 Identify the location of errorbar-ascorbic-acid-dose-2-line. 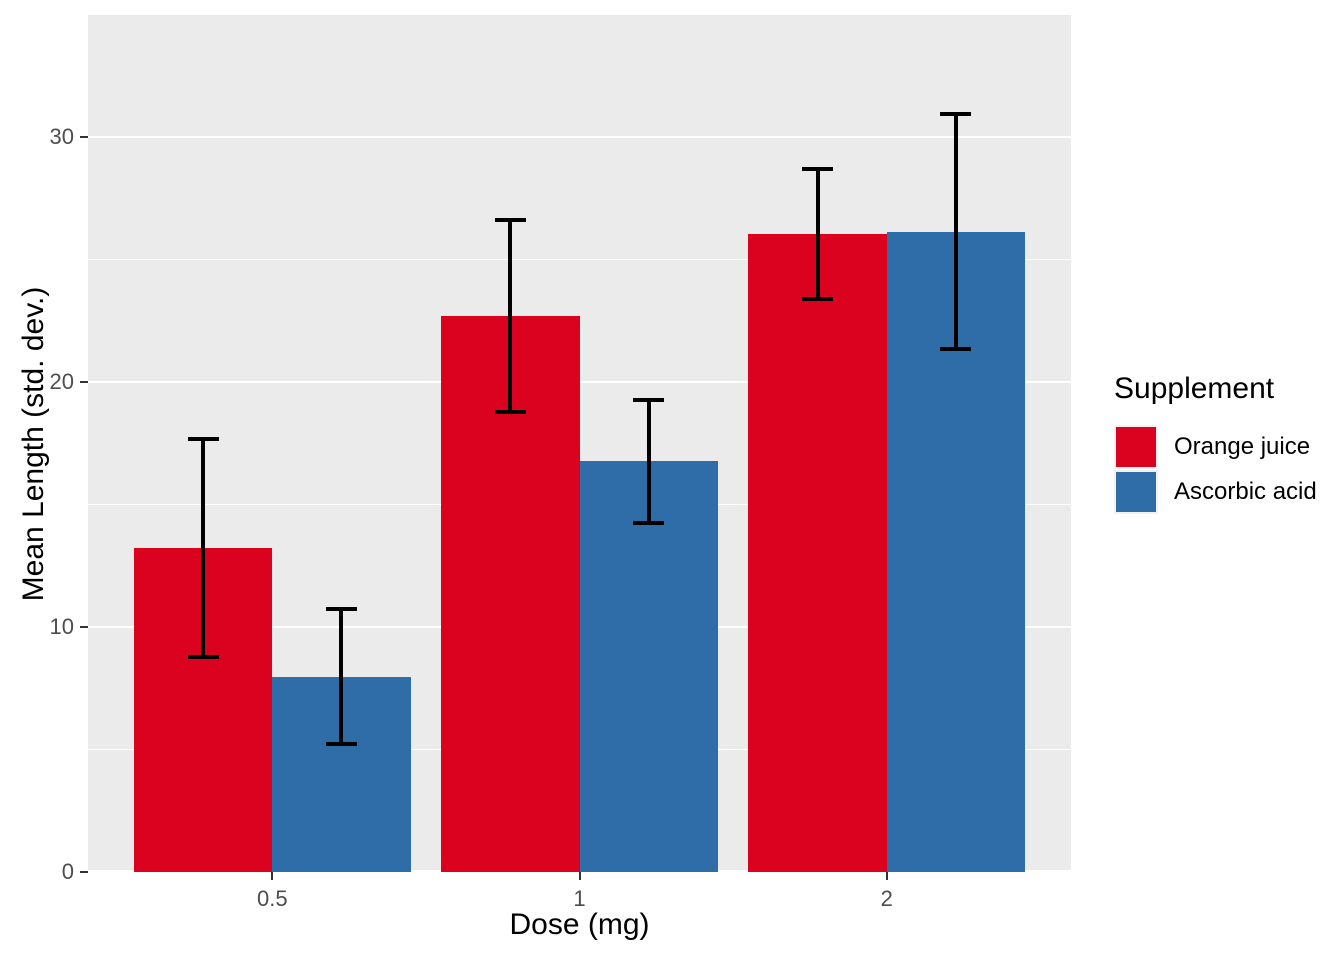
(955, 232).